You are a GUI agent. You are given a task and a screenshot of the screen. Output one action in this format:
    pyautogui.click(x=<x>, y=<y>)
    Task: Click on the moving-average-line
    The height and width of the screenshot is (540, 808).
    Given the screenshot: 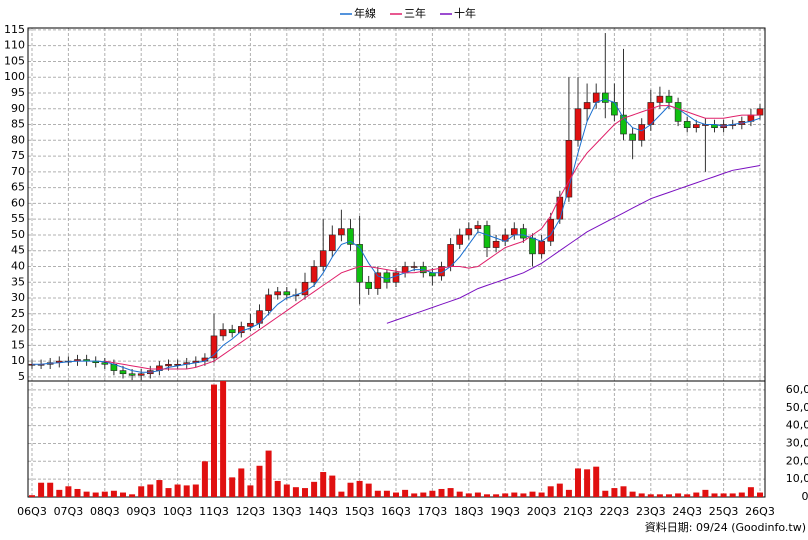 What is the action you would take?
    pyautogui.click(x=573, y=244)
    